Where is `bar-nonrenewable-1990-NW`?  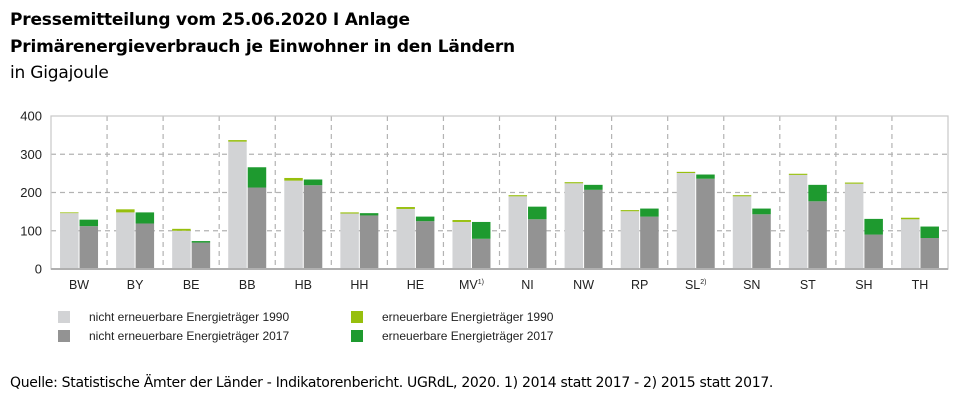
bar-nonrenewable-1990-NW is located at coordinates (574, 226).